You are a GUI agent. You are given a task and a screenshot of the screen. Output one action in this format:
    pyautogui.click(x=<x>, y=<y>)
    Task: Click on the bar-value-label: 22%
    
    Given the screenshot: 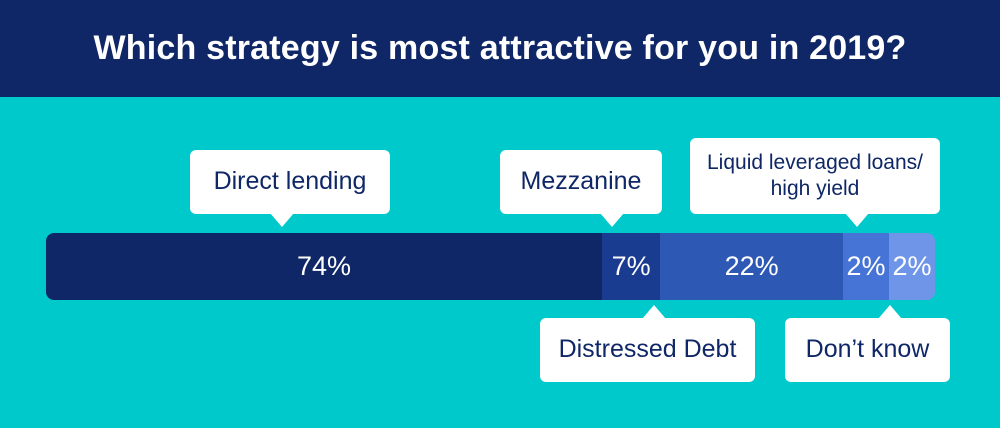 What is the action you would take?
    pyautogui.click(x=751, y=266)
    